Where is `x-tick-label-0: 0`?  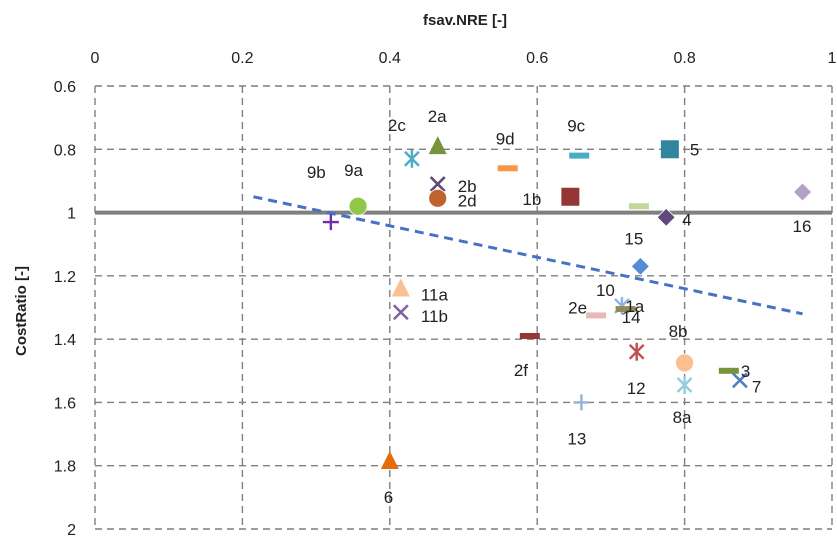 x-tick-label-0: 0 is located at coordinates (95, 58).